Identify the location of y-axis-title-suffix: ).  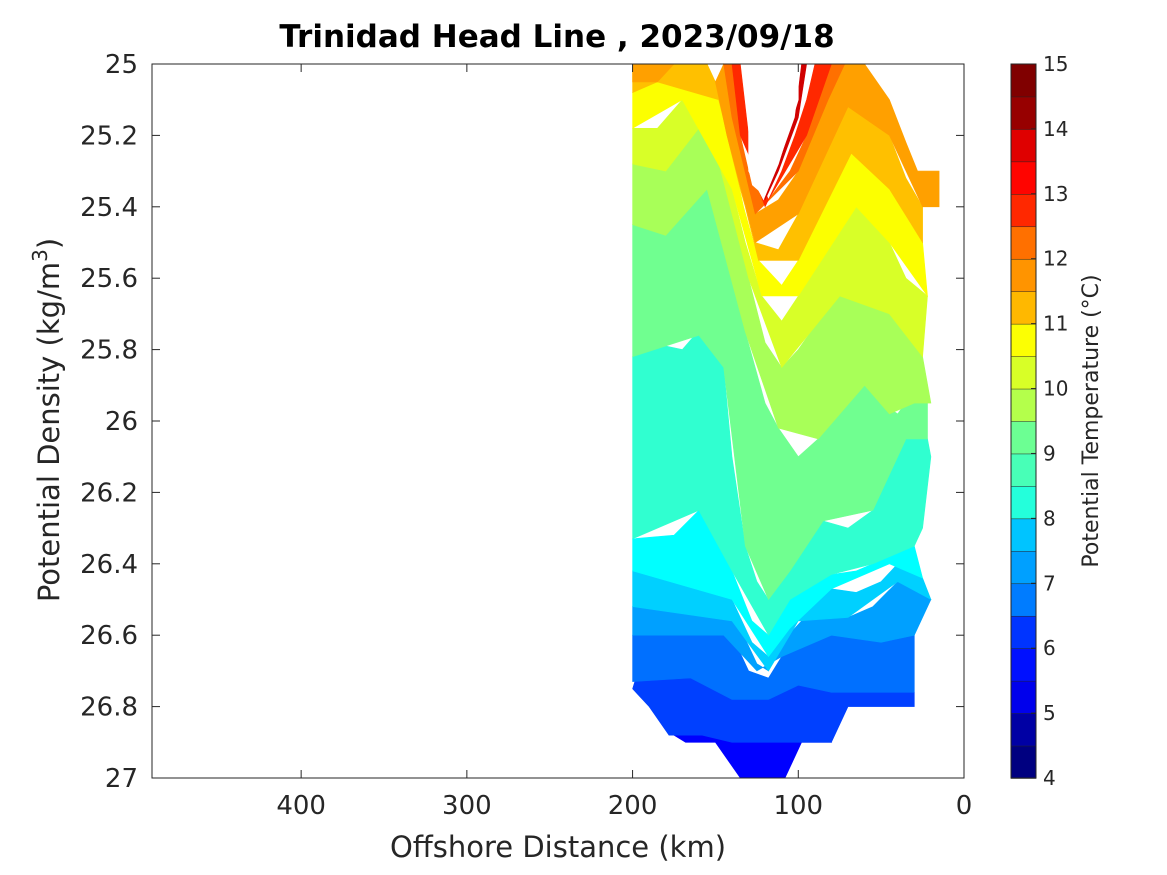
(49, 243).